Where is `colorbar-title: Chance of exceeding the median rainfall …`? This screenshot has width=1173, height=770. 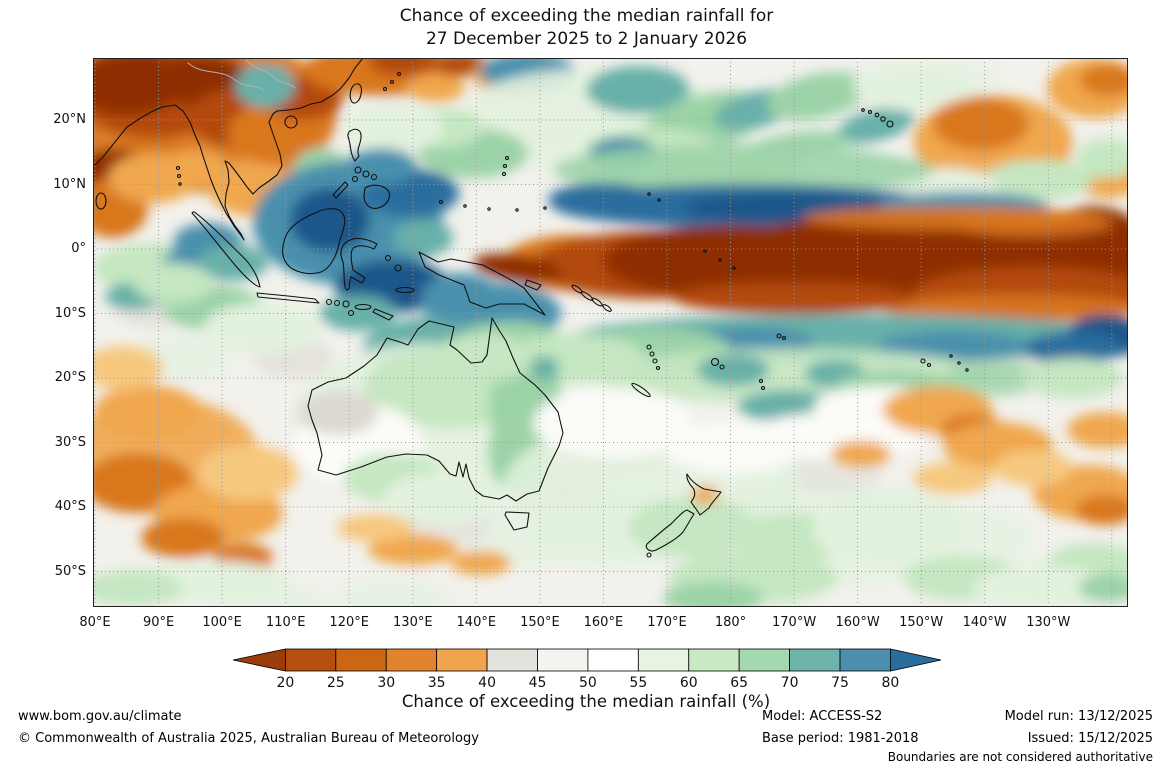 colorbar-title: Chance of exceeding the median rainfall … is located at coordinates (586, 701).